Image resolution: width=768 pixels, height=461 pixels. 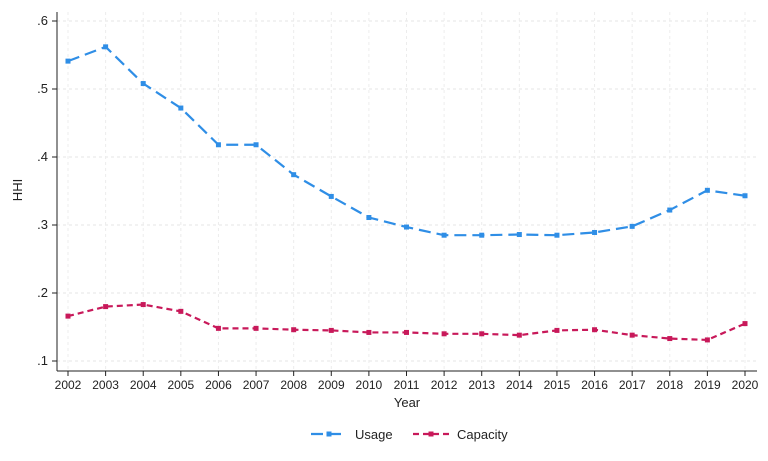 What do you see at coordinates (218, 385) in the screenshot?
I see `x-tick-label-2006: 2006` at bounding box center [218, 385].